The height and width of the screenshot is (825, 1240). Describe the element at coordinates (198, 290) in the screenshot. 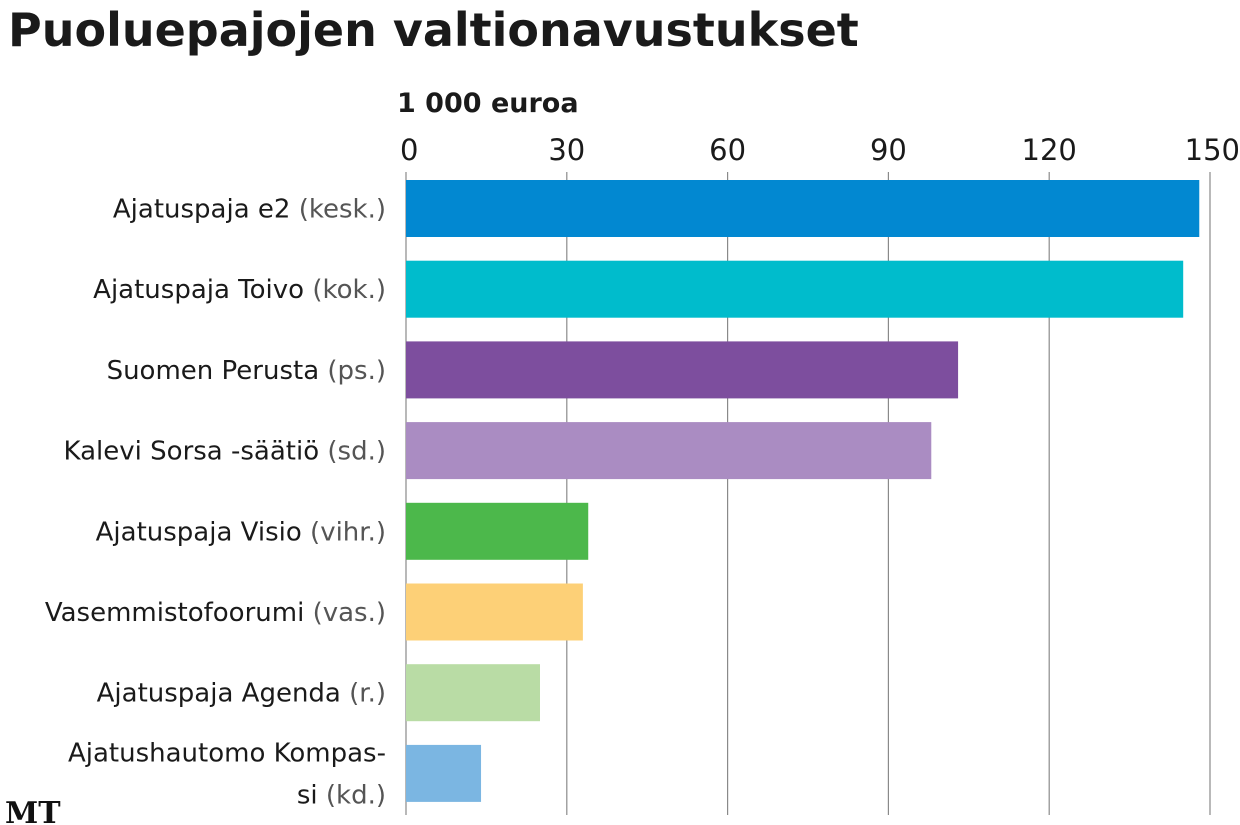

I see `category-name: Ajatuspaja Toivo` at that location.